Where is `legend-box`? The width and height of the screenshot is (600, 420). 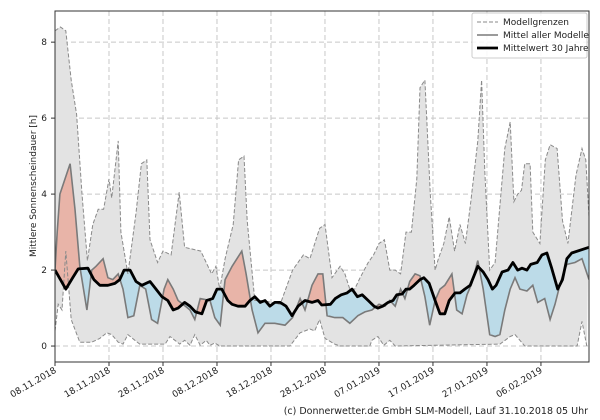 legend-box is located at coordinates (529, 35).